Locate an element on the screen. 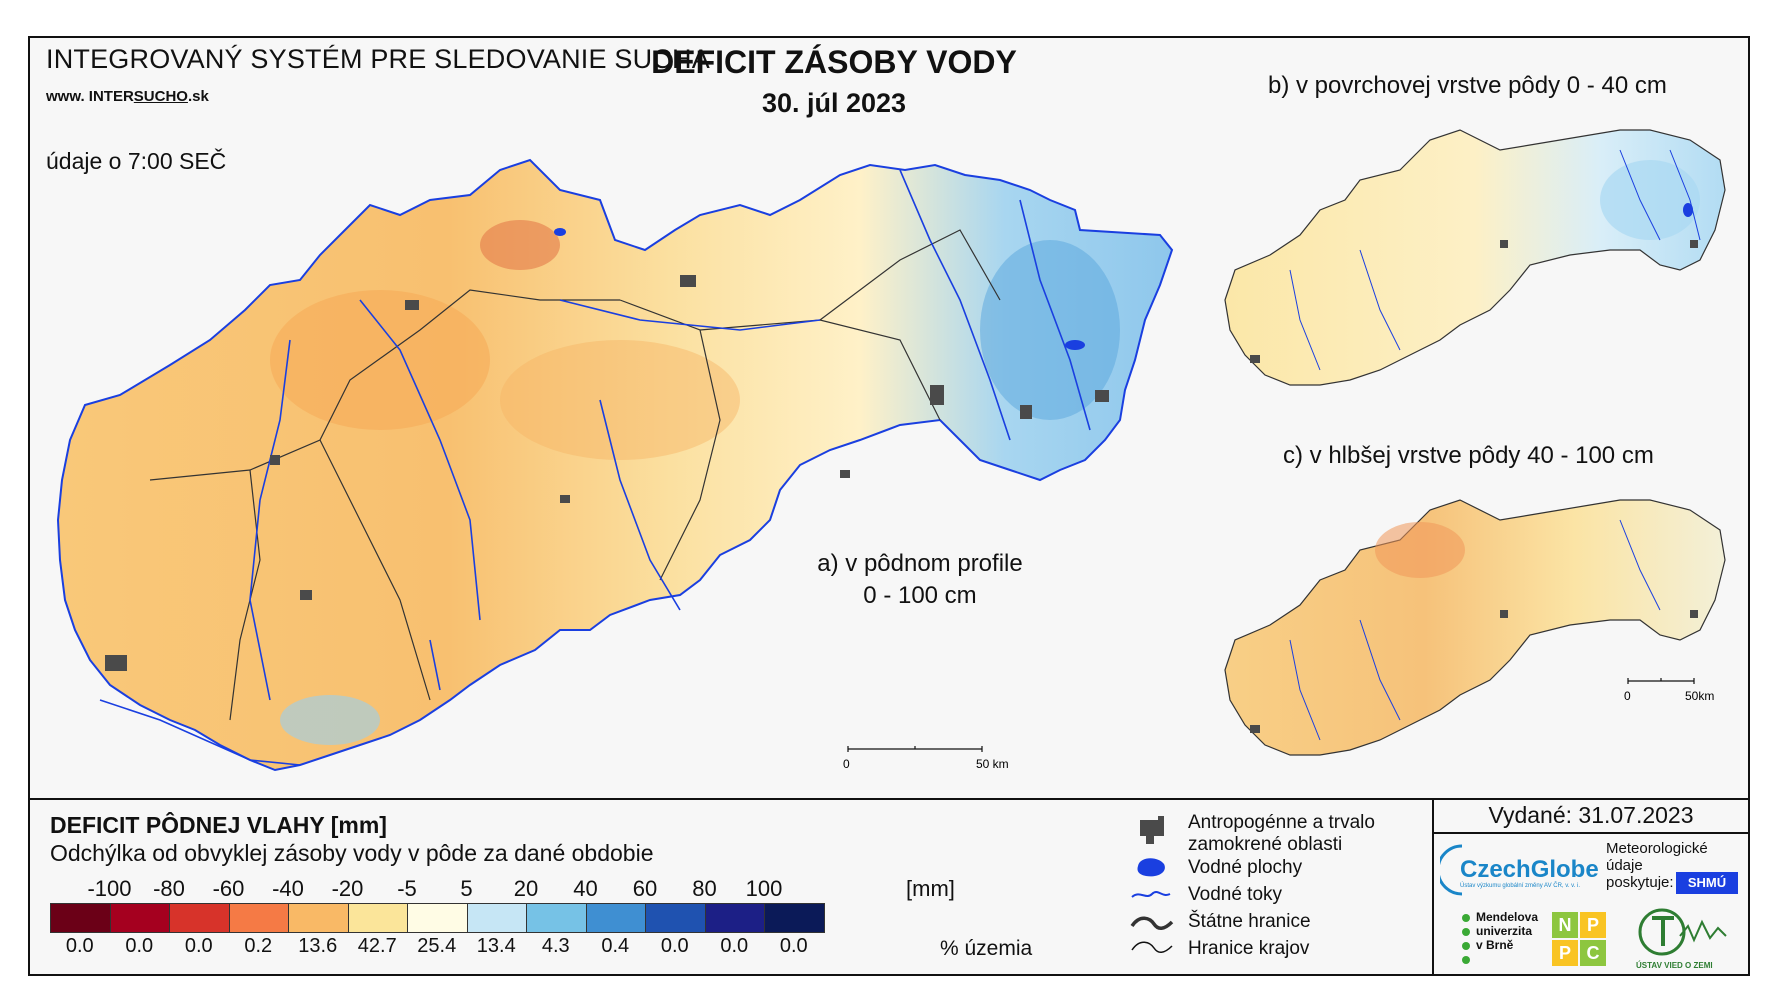 The height and width of the screenshot is (1003, 1772). key-urban-label: Antropogénne a trvalo zamokrené oblasti is located at coordinates (1281, 834).